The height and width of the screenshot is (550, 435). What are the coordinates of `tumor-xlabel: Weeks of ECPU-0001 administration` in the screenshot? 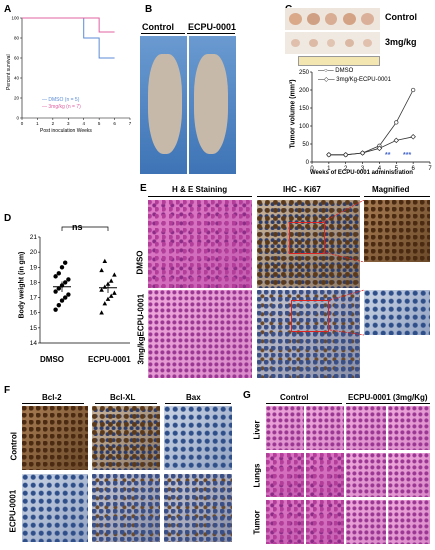 It's located at (361, 173).